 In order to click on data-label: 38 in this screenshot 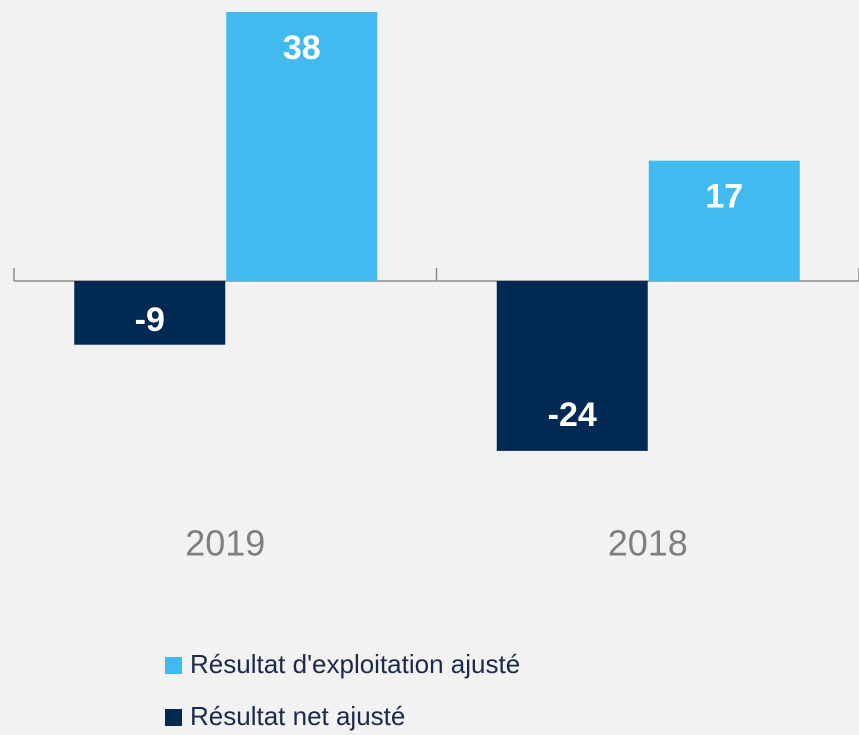, I will do `click(302, 48)`.